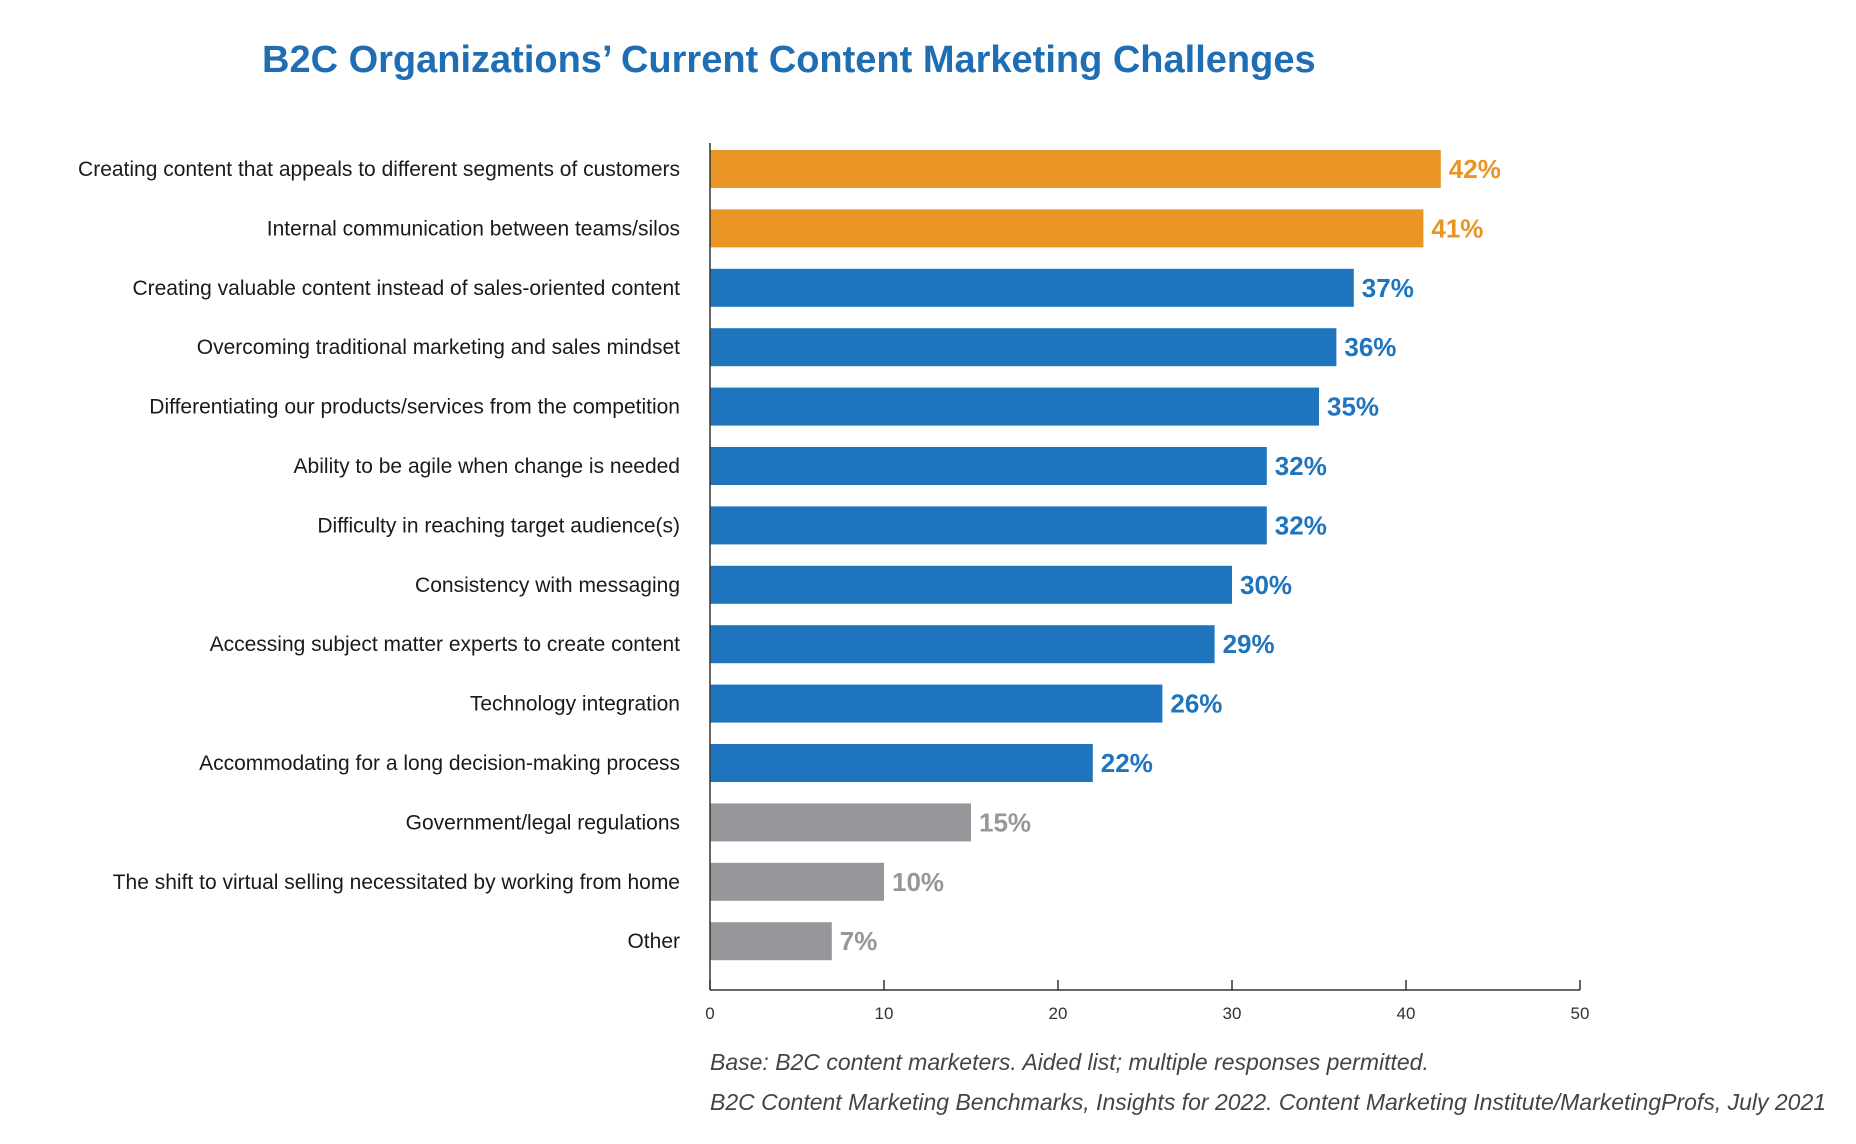  Describe the element at coordinates (1232, 1013) in the screenshot. I see `x-tick-label: 30` at that location.